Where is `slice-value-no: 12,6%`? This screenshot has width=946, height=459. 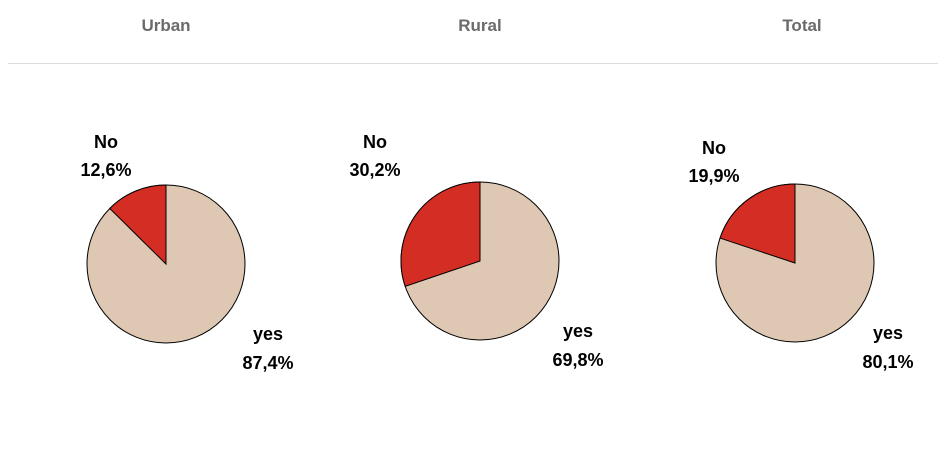
slice-value-no: 12,6% is located at coordinates (105, 170).